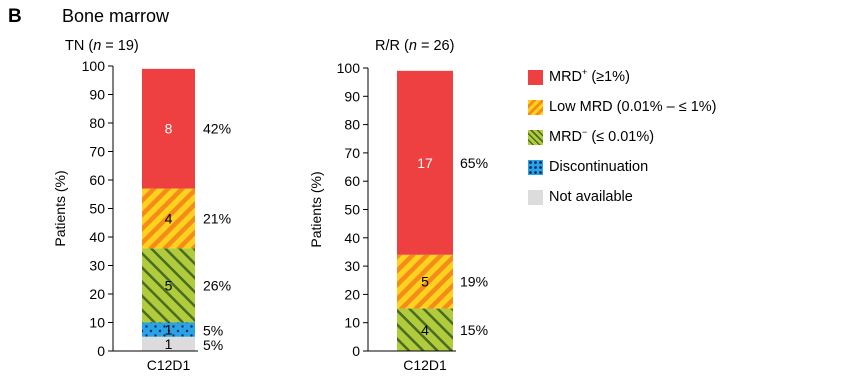 This screenshot has height=377, width=850. I want to click on legend-item-discontinuation: Discontinuation, so click(622, 167).